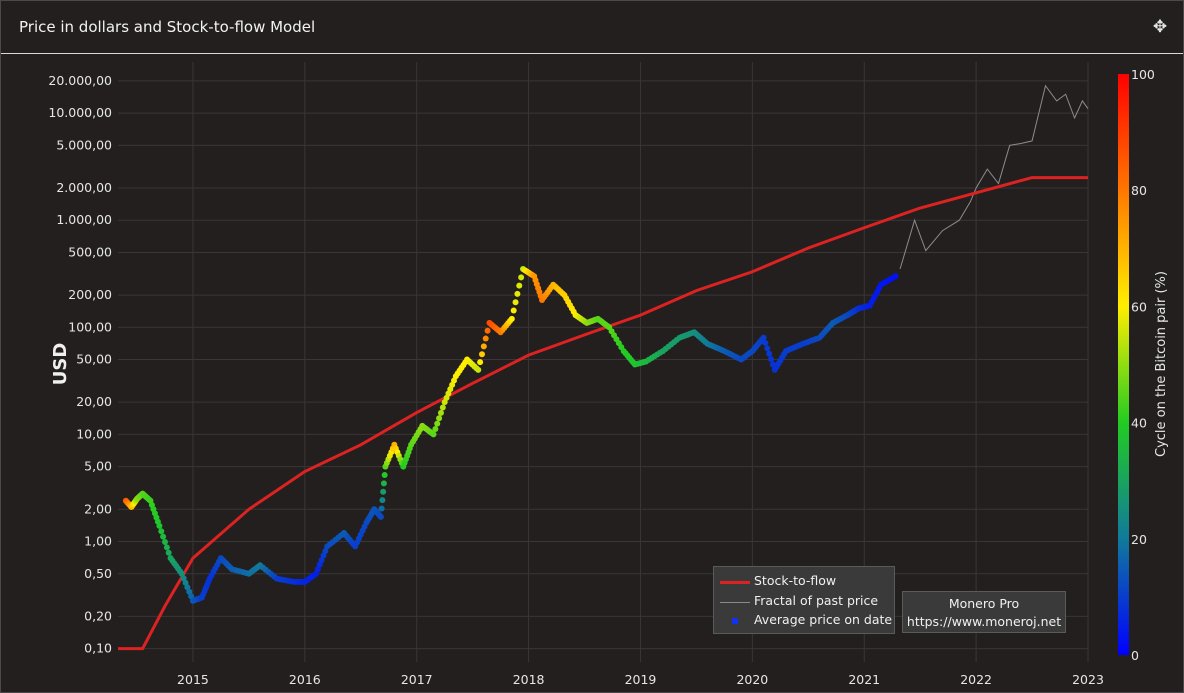  Describe the element at coordinates (84, 187) in the screenshot. I see `y-tick-label: 2.000,00` at that location.